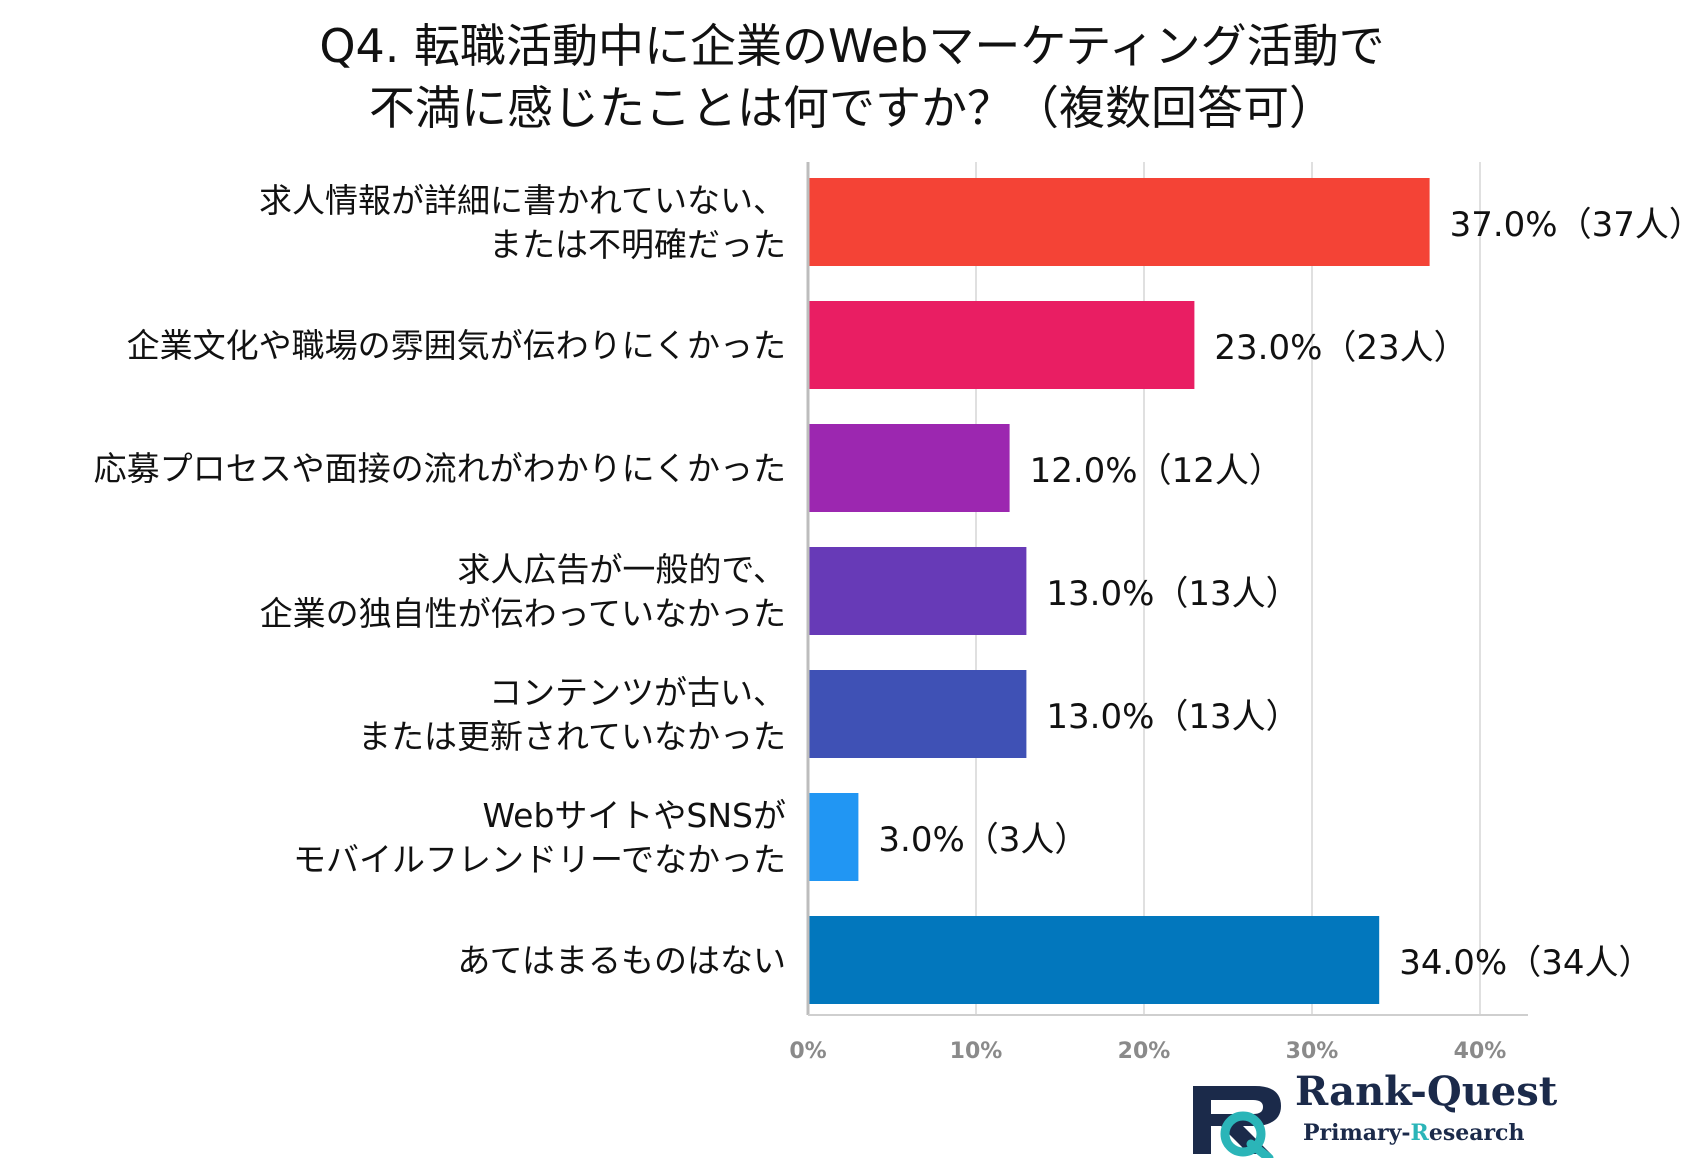 The width and height of the screenshot is (1704, 1166). I want to click on x-tick-label: 30%, so click(1312, 1051).